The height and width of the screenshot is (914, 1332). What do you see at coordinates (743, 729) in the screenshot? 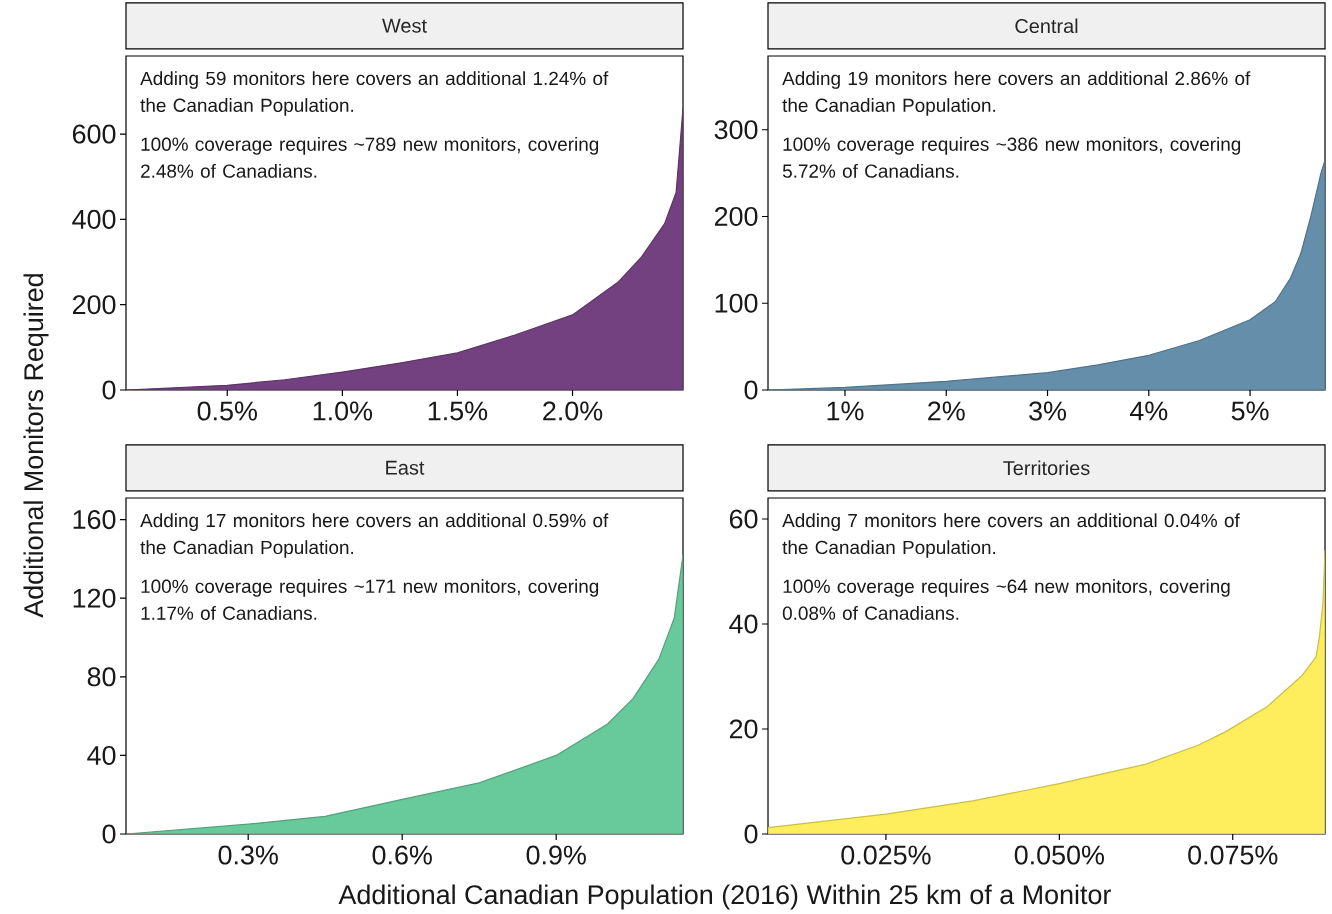
I see `y-tick-label: 20` at bounding box center [743, 729].